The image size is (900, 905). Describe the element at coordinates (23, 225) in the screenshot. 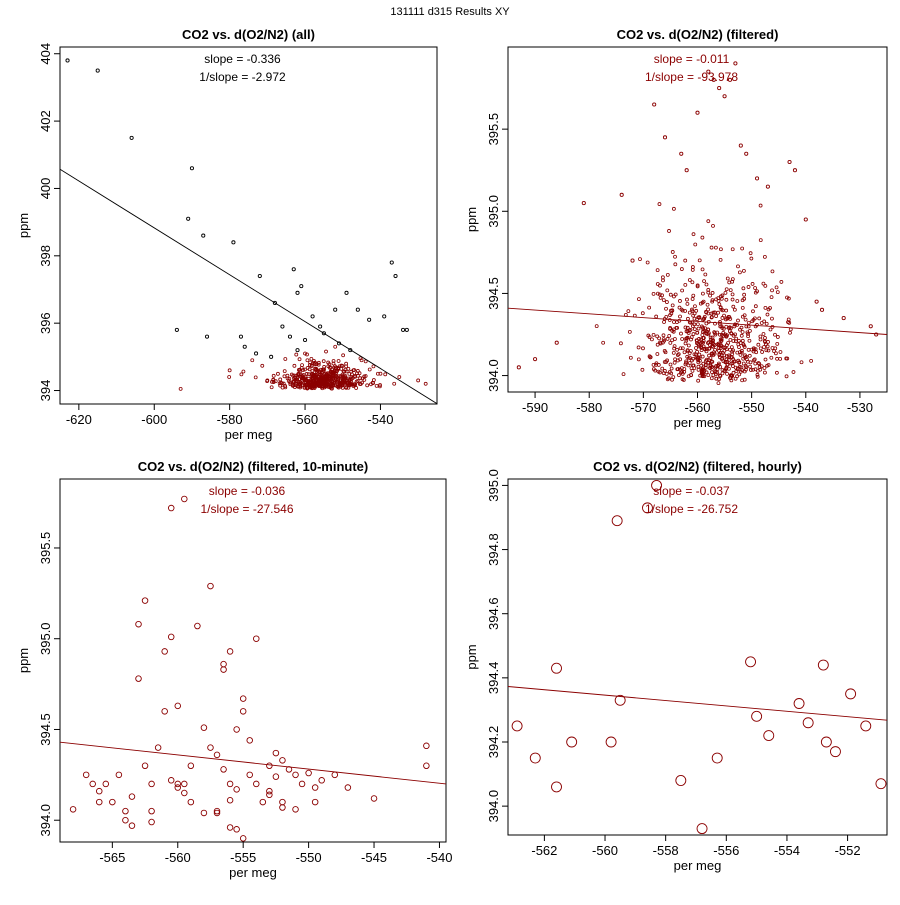

I see `y-axis-label: ppm` at that location.